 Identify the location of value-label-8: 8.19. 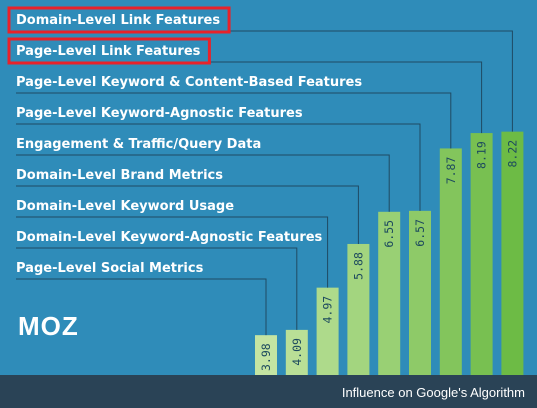
(482, 155).